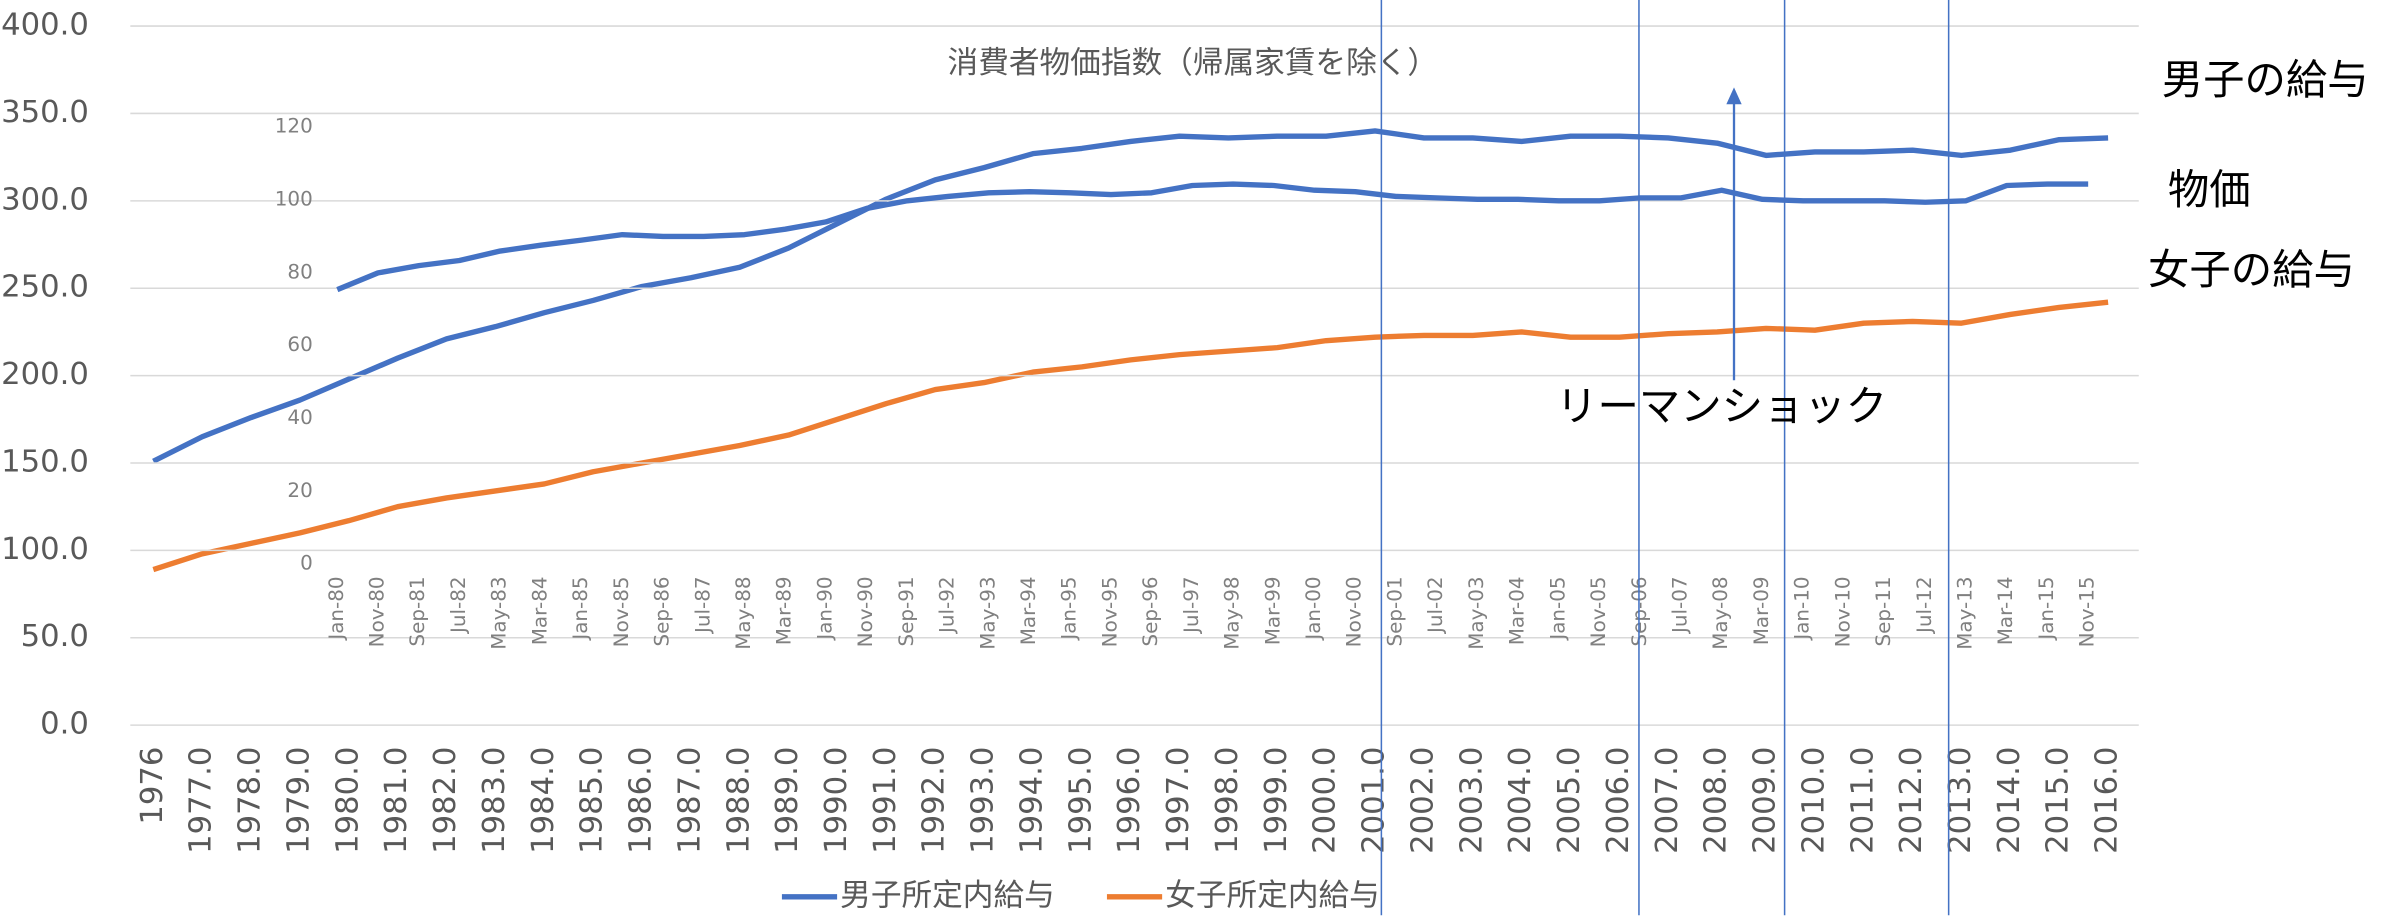  What do you see at coordinates (299, 490) in the screenshot?
I see `y-tick-label: 20` at bounding box center [299, 490].